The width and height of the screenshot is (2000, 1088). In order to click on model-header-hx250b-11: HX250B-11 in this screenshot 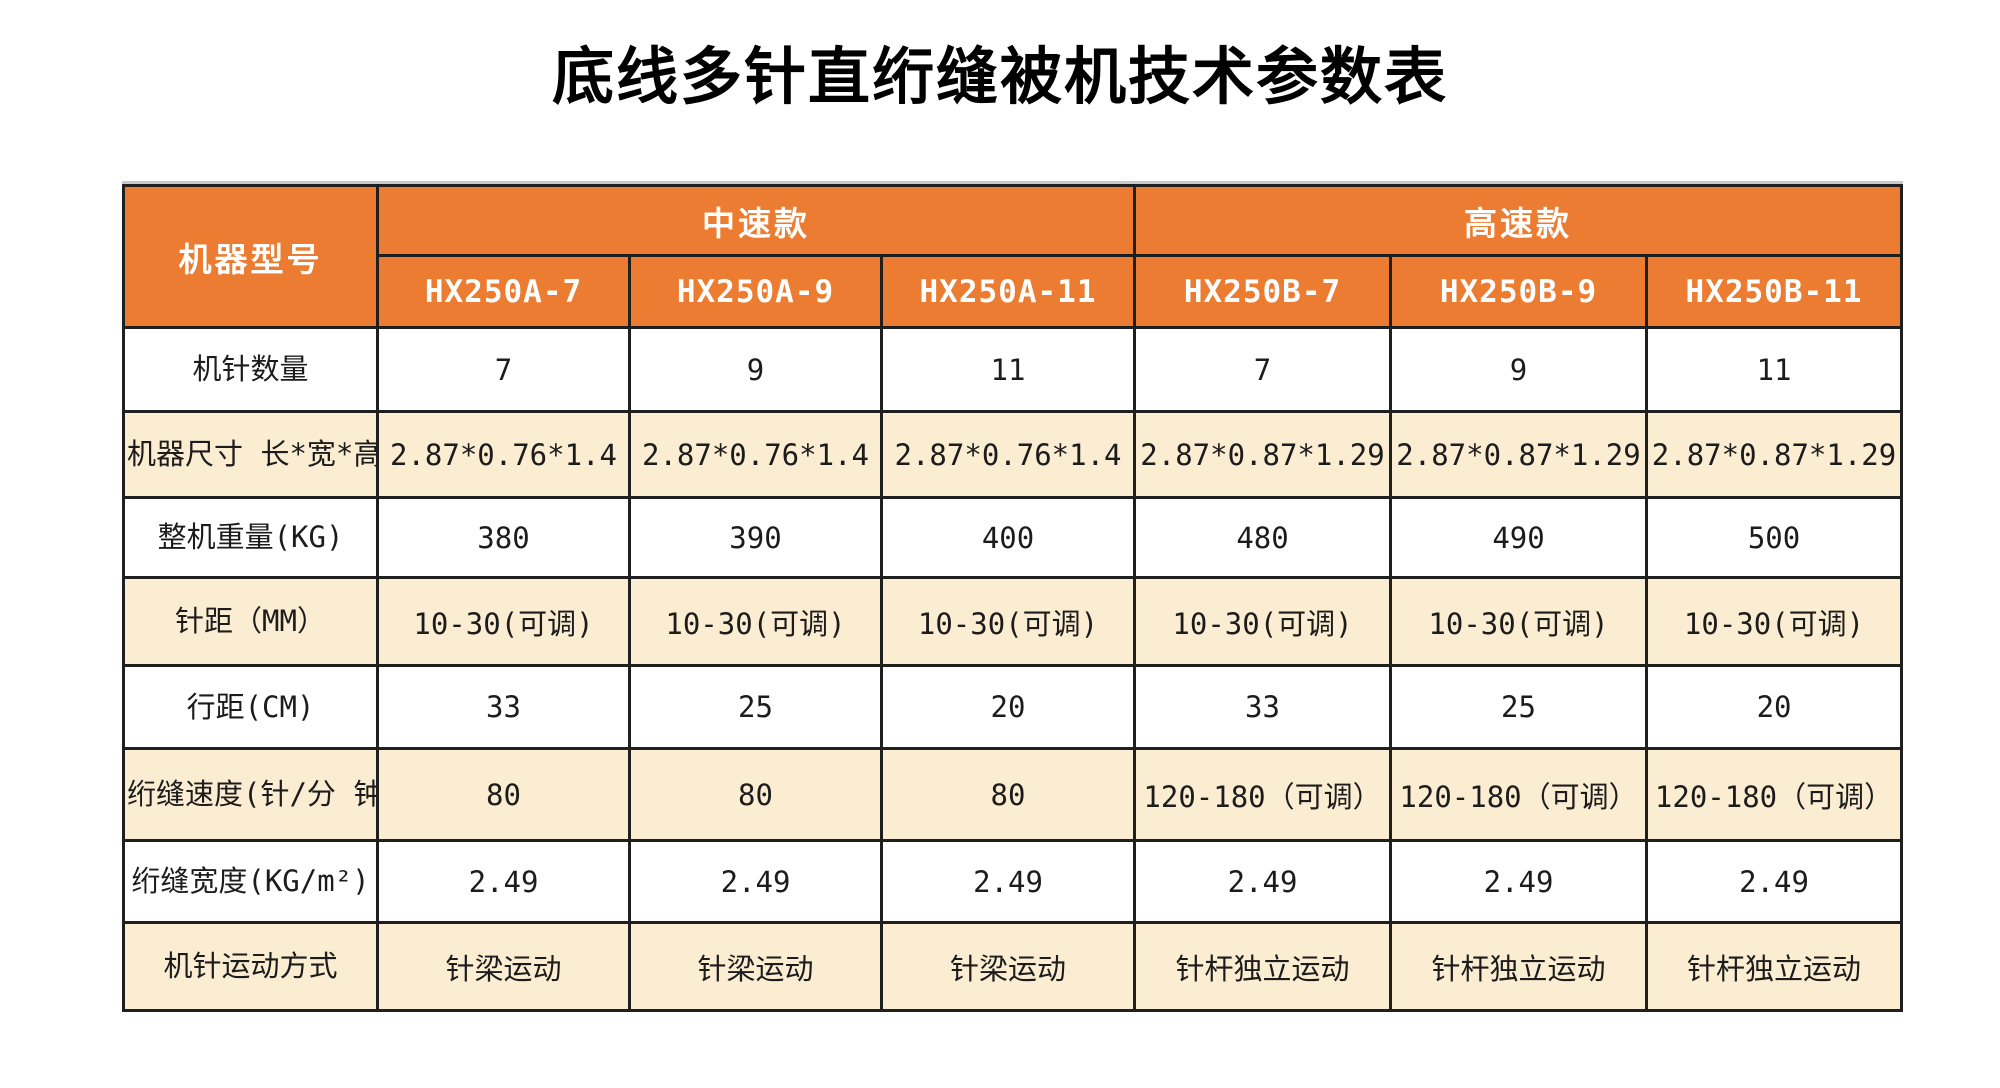, I will do `click(1774, 291)`.